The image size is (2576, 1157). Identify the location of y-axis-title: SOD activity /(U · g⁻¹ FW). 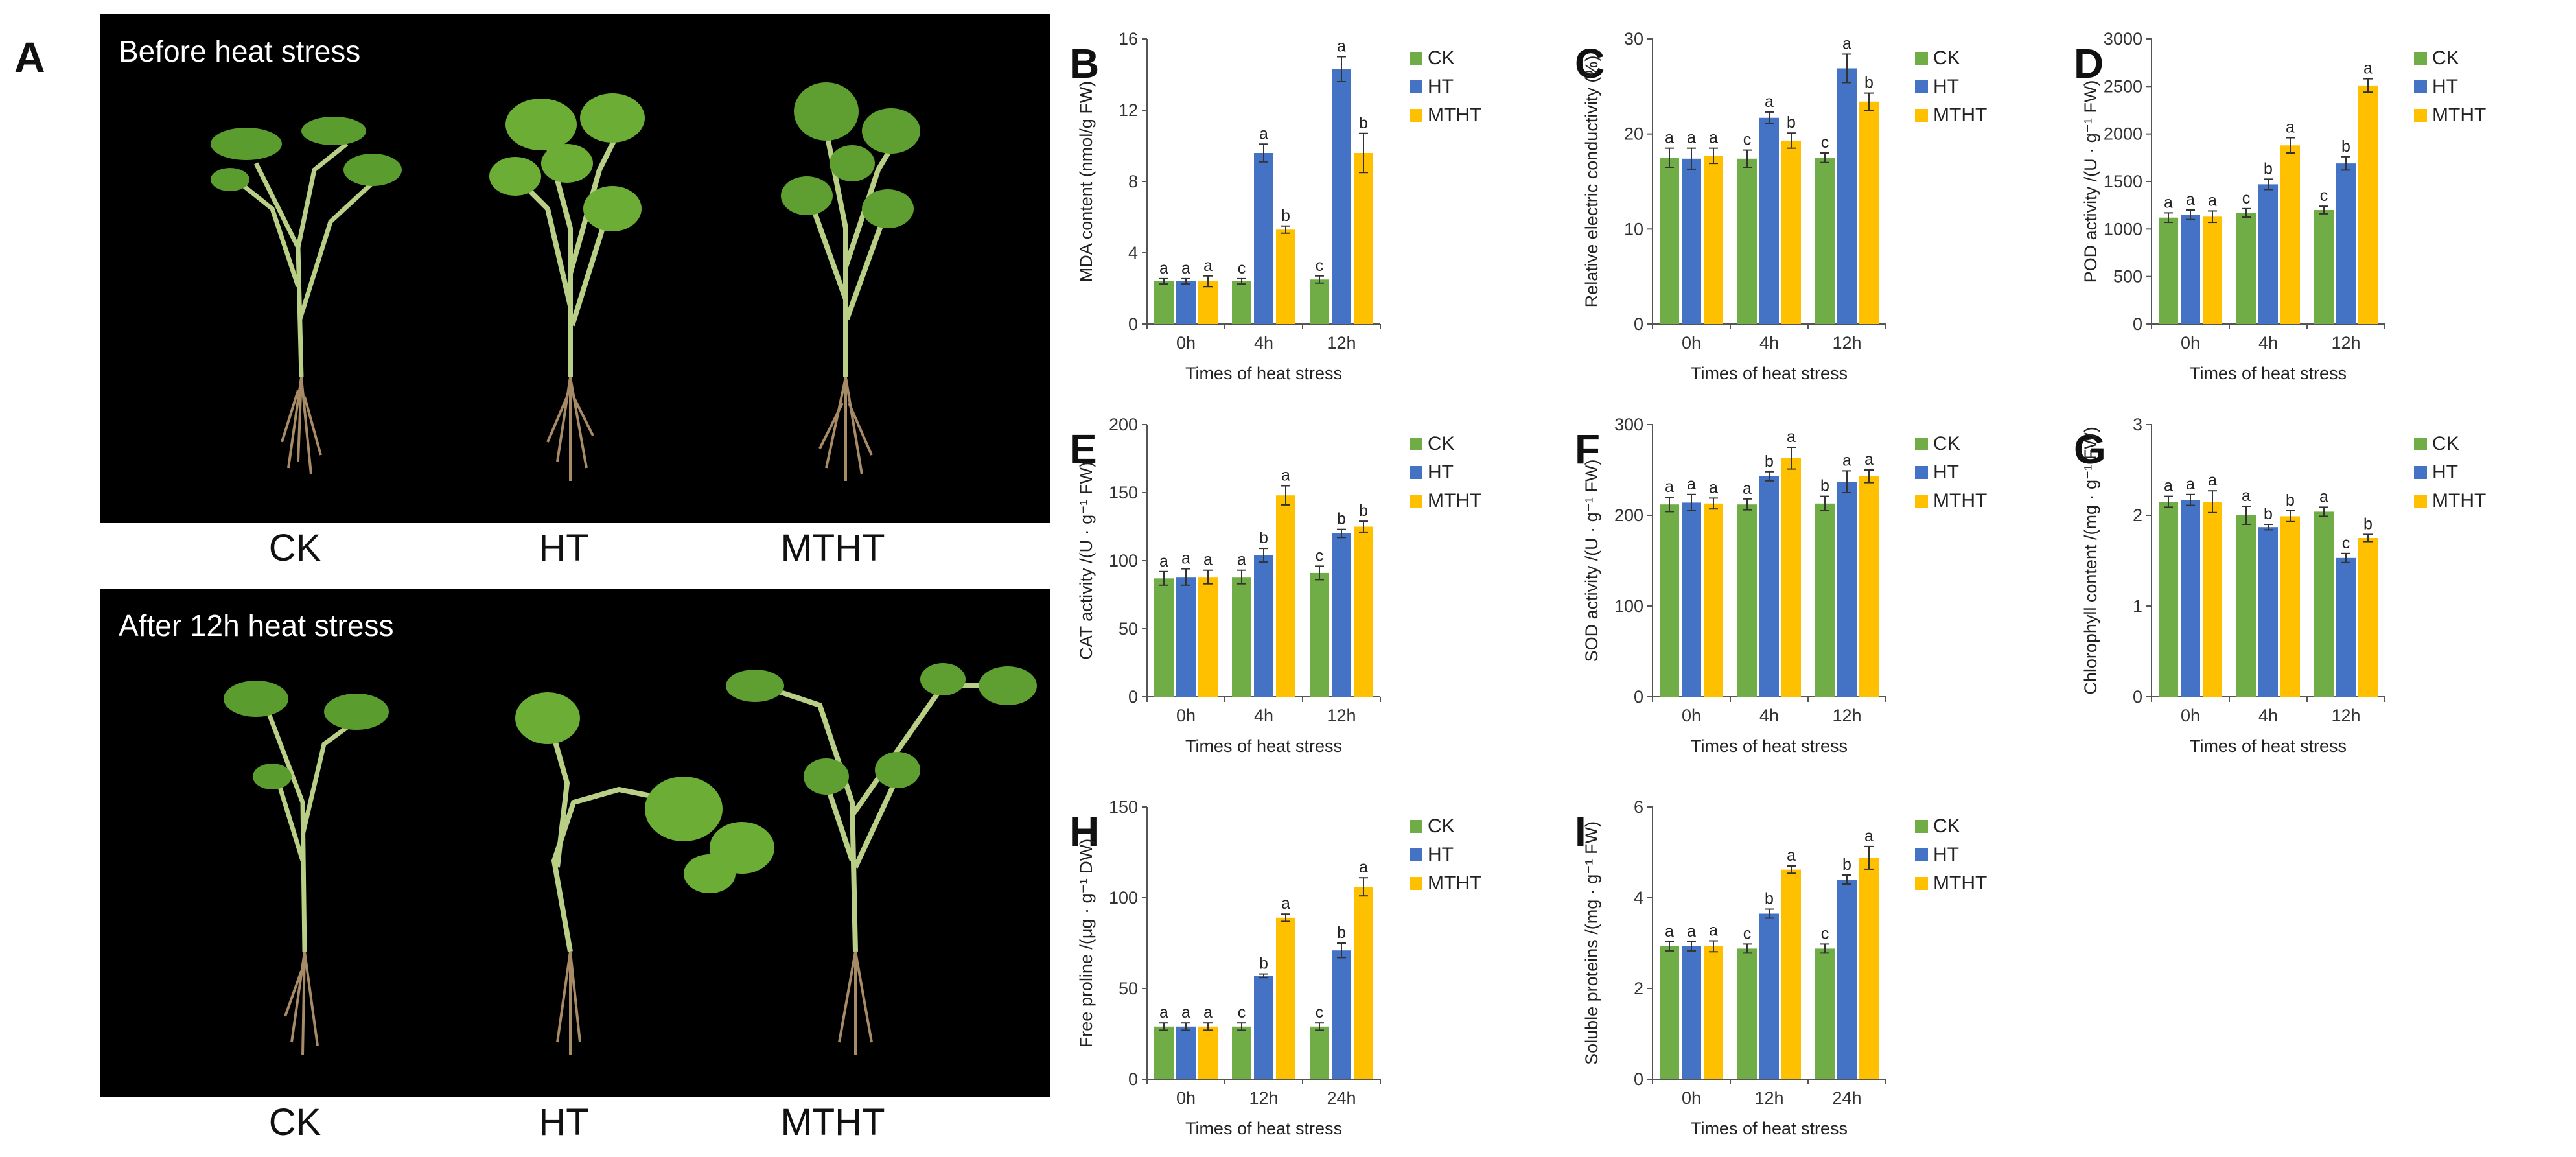
(1591, 561).